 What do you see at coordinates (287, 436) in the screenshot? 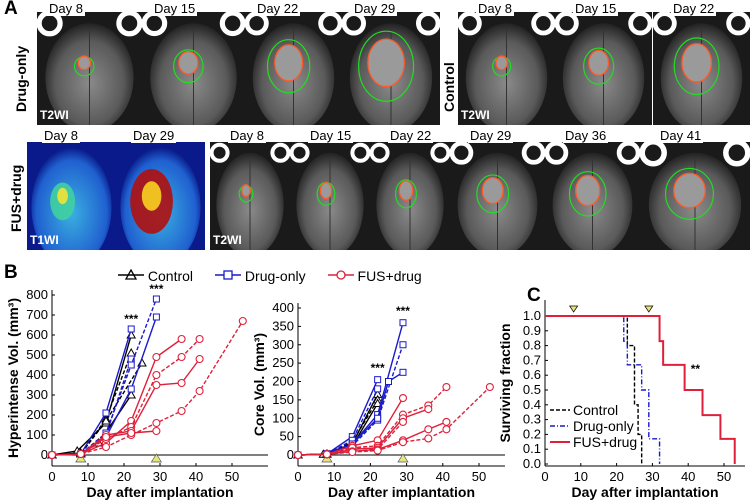
I see `y-tick-label: 50` at bounding box center [287, 436].